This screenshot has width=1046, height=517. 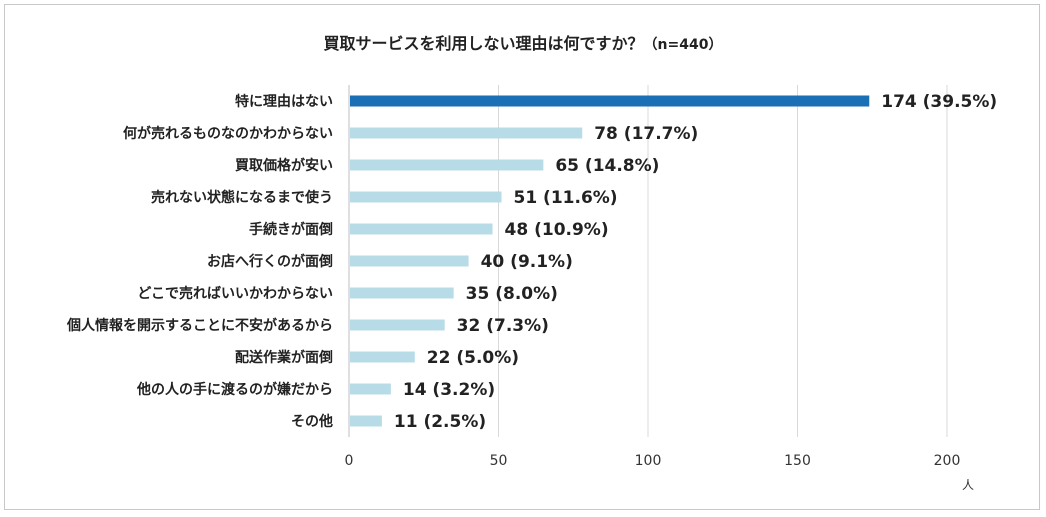 What do you see at coordinates (499, 461) in the screenshot?
I see `x-tick-label: 50` at bounding box center [499, 461].